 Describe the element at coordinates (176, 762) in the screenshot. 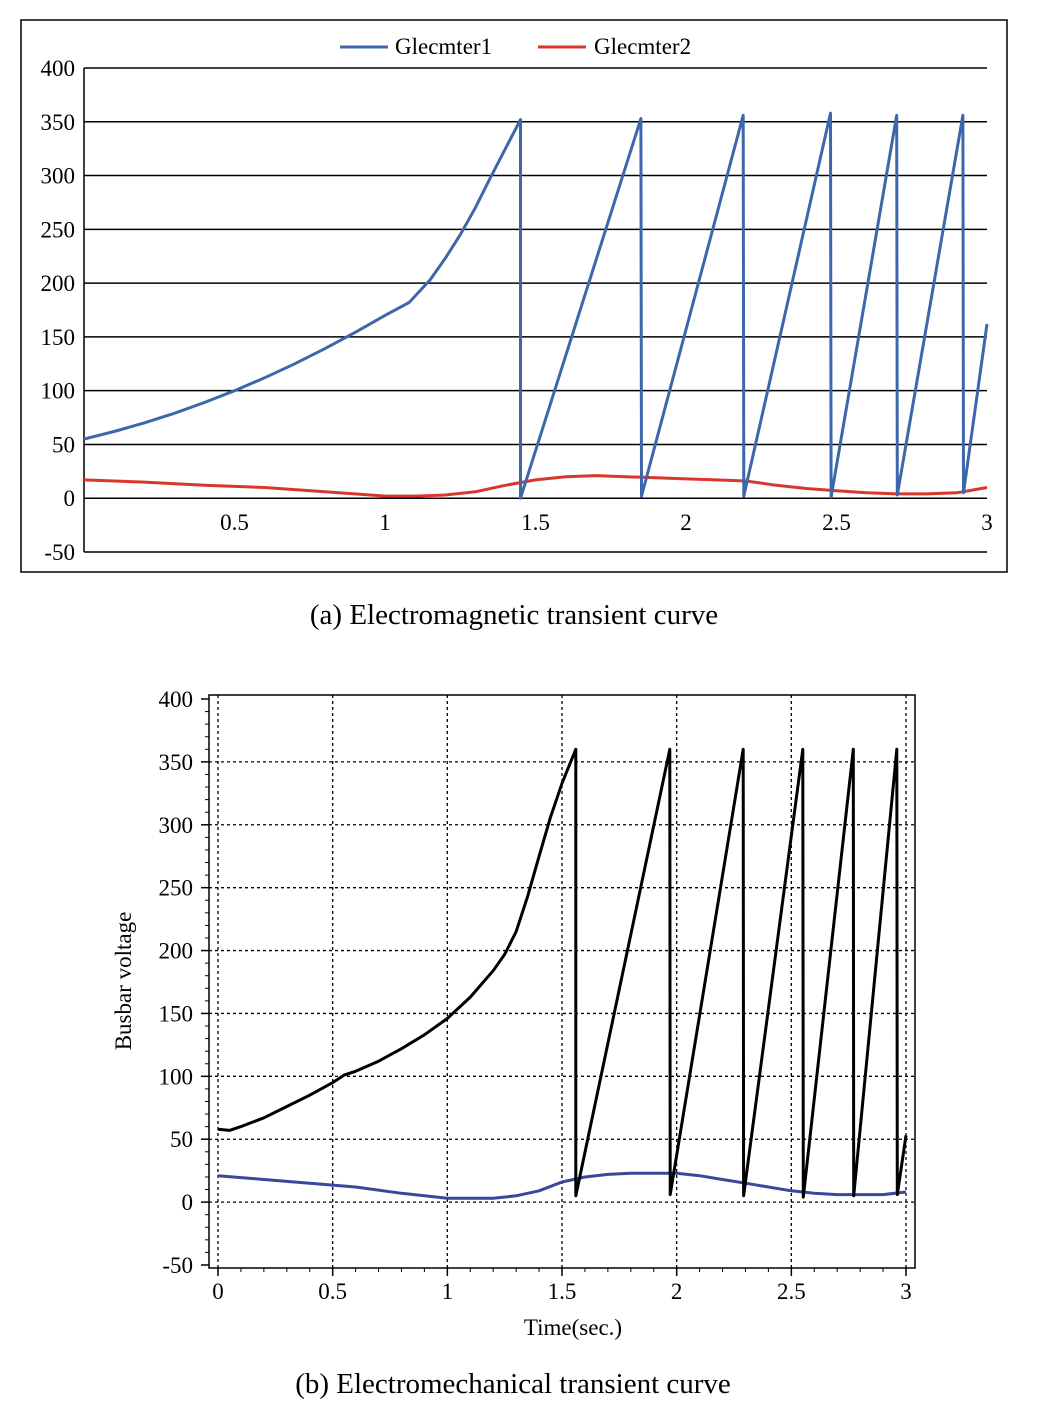

I see `chart-b-y-tick-label: 350` at that location.